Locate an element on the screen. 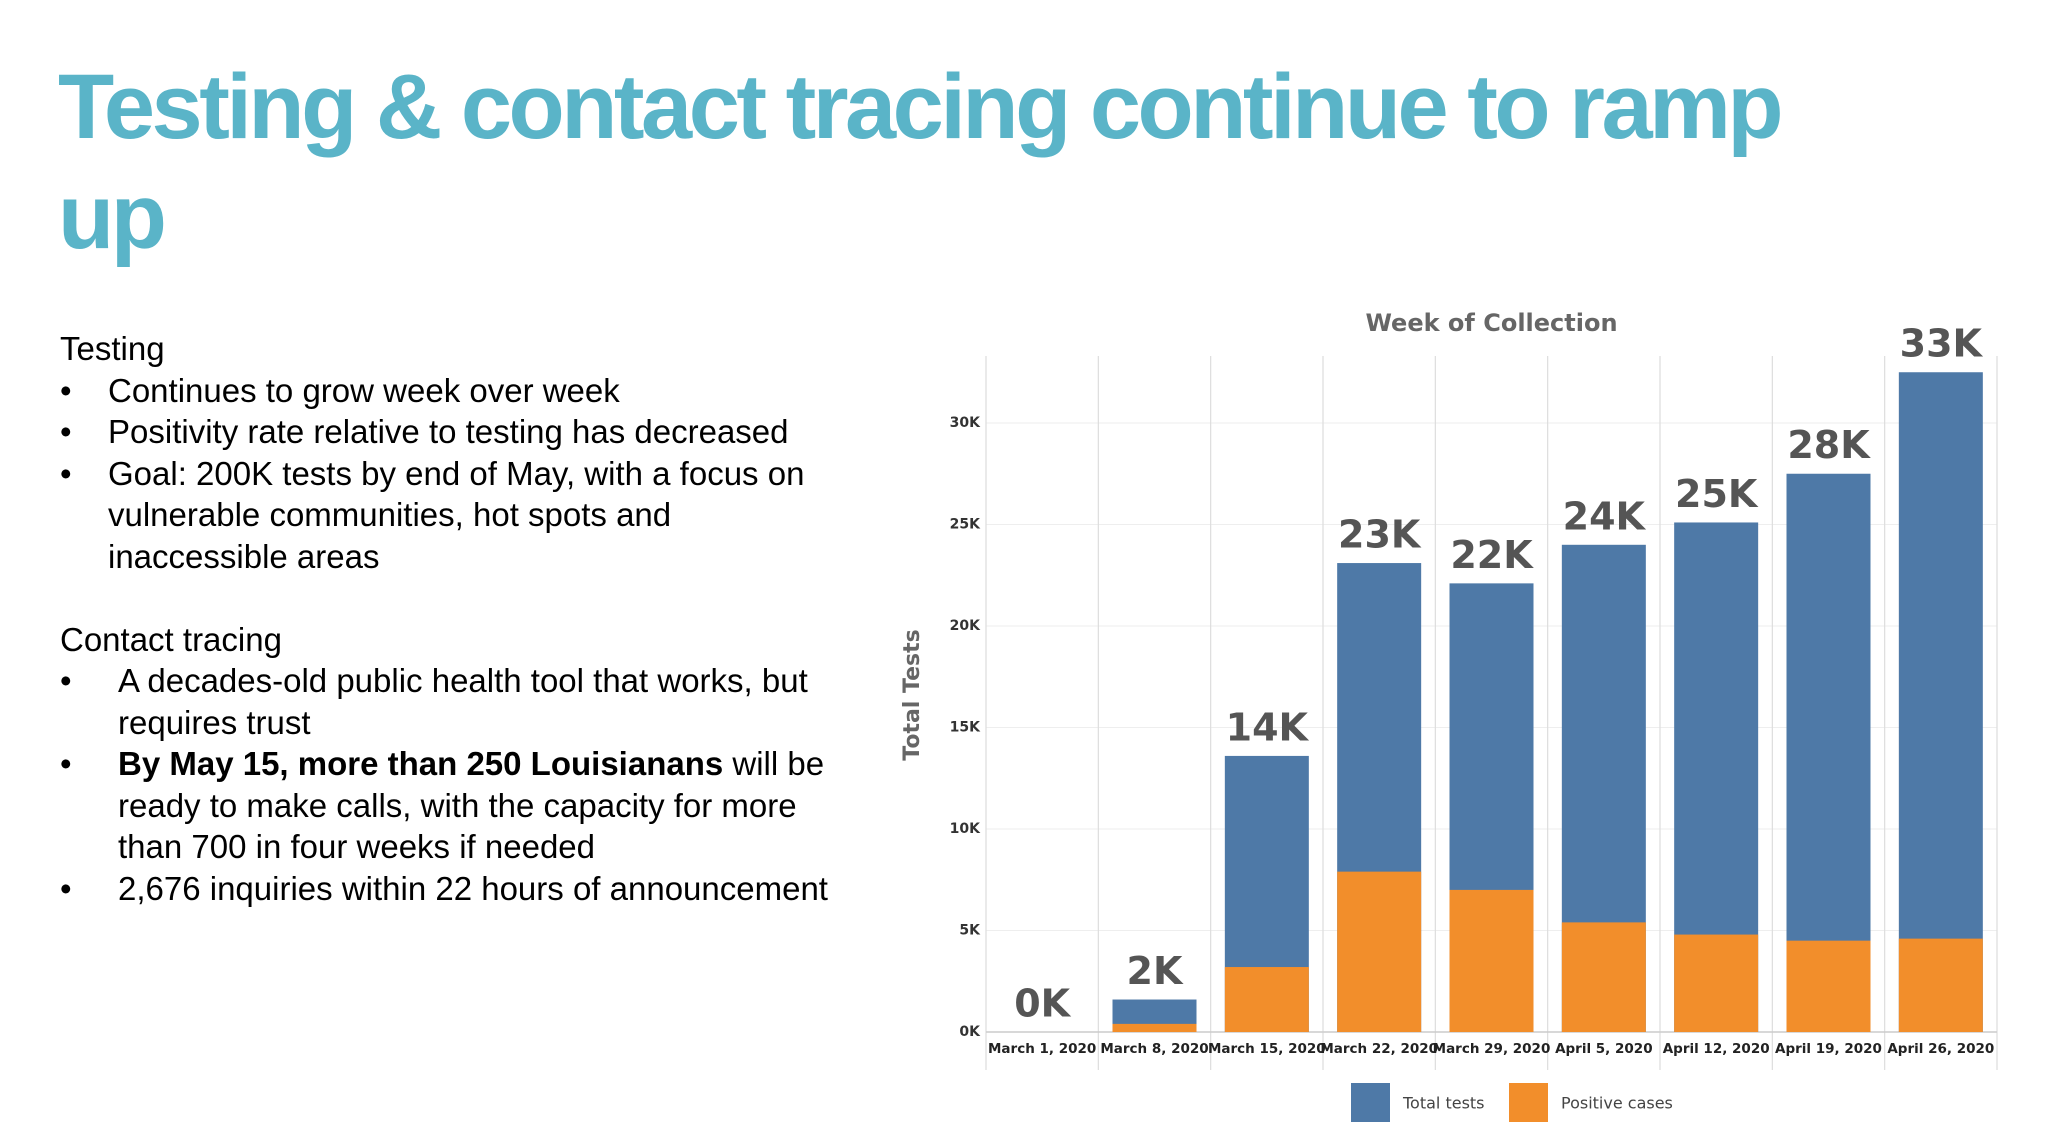 The width and height of the screenshot is (2046, 1148). y-tick-label: 0K is located at coordinates (970, 1032).